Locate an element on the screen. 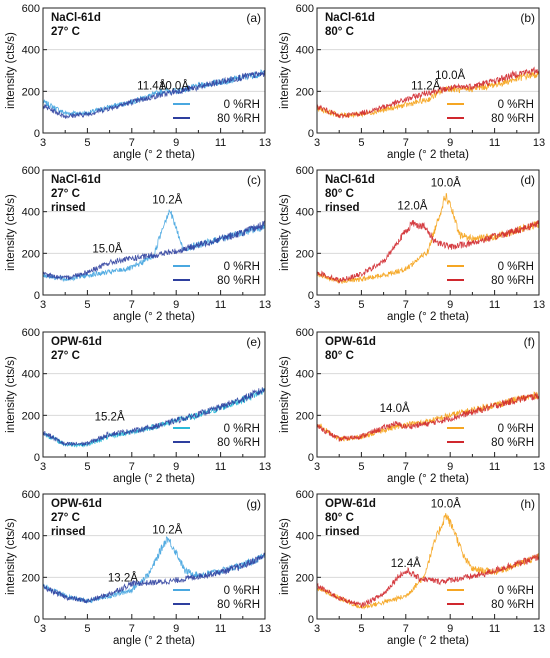 This screenshot has width=550, height=658. peak-annotation: 10.2Å is located at coordinates (167, 530).